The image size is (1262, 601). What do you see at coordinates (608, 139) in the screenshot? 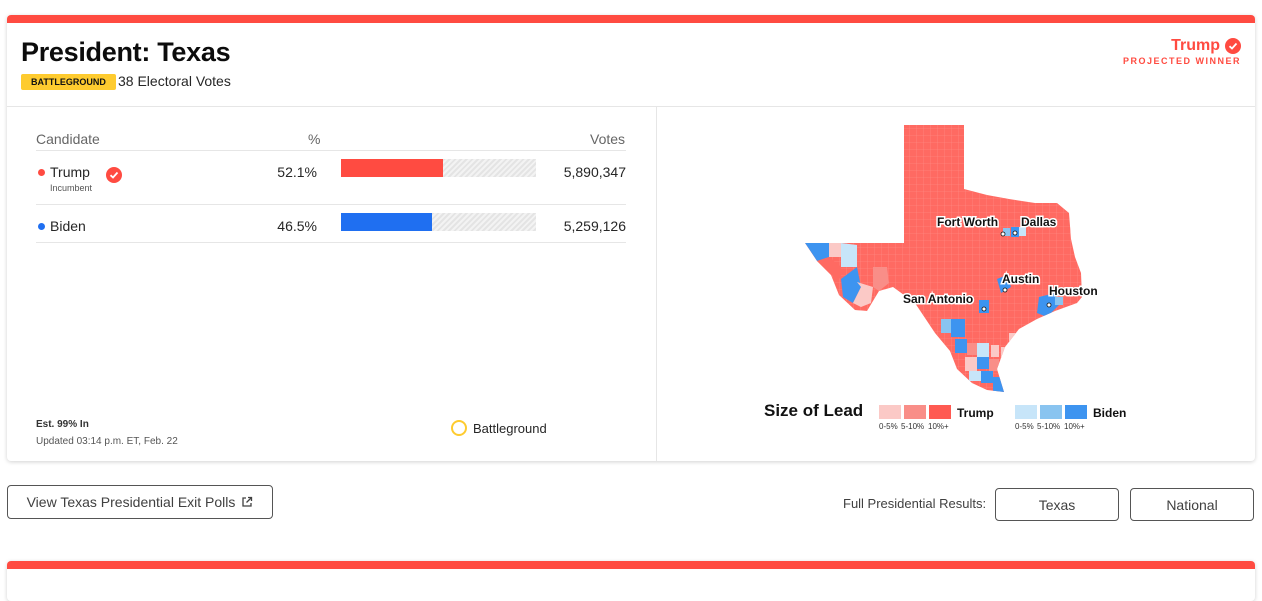
I see `header-votes: Votes` at bounding box center [608, 139].